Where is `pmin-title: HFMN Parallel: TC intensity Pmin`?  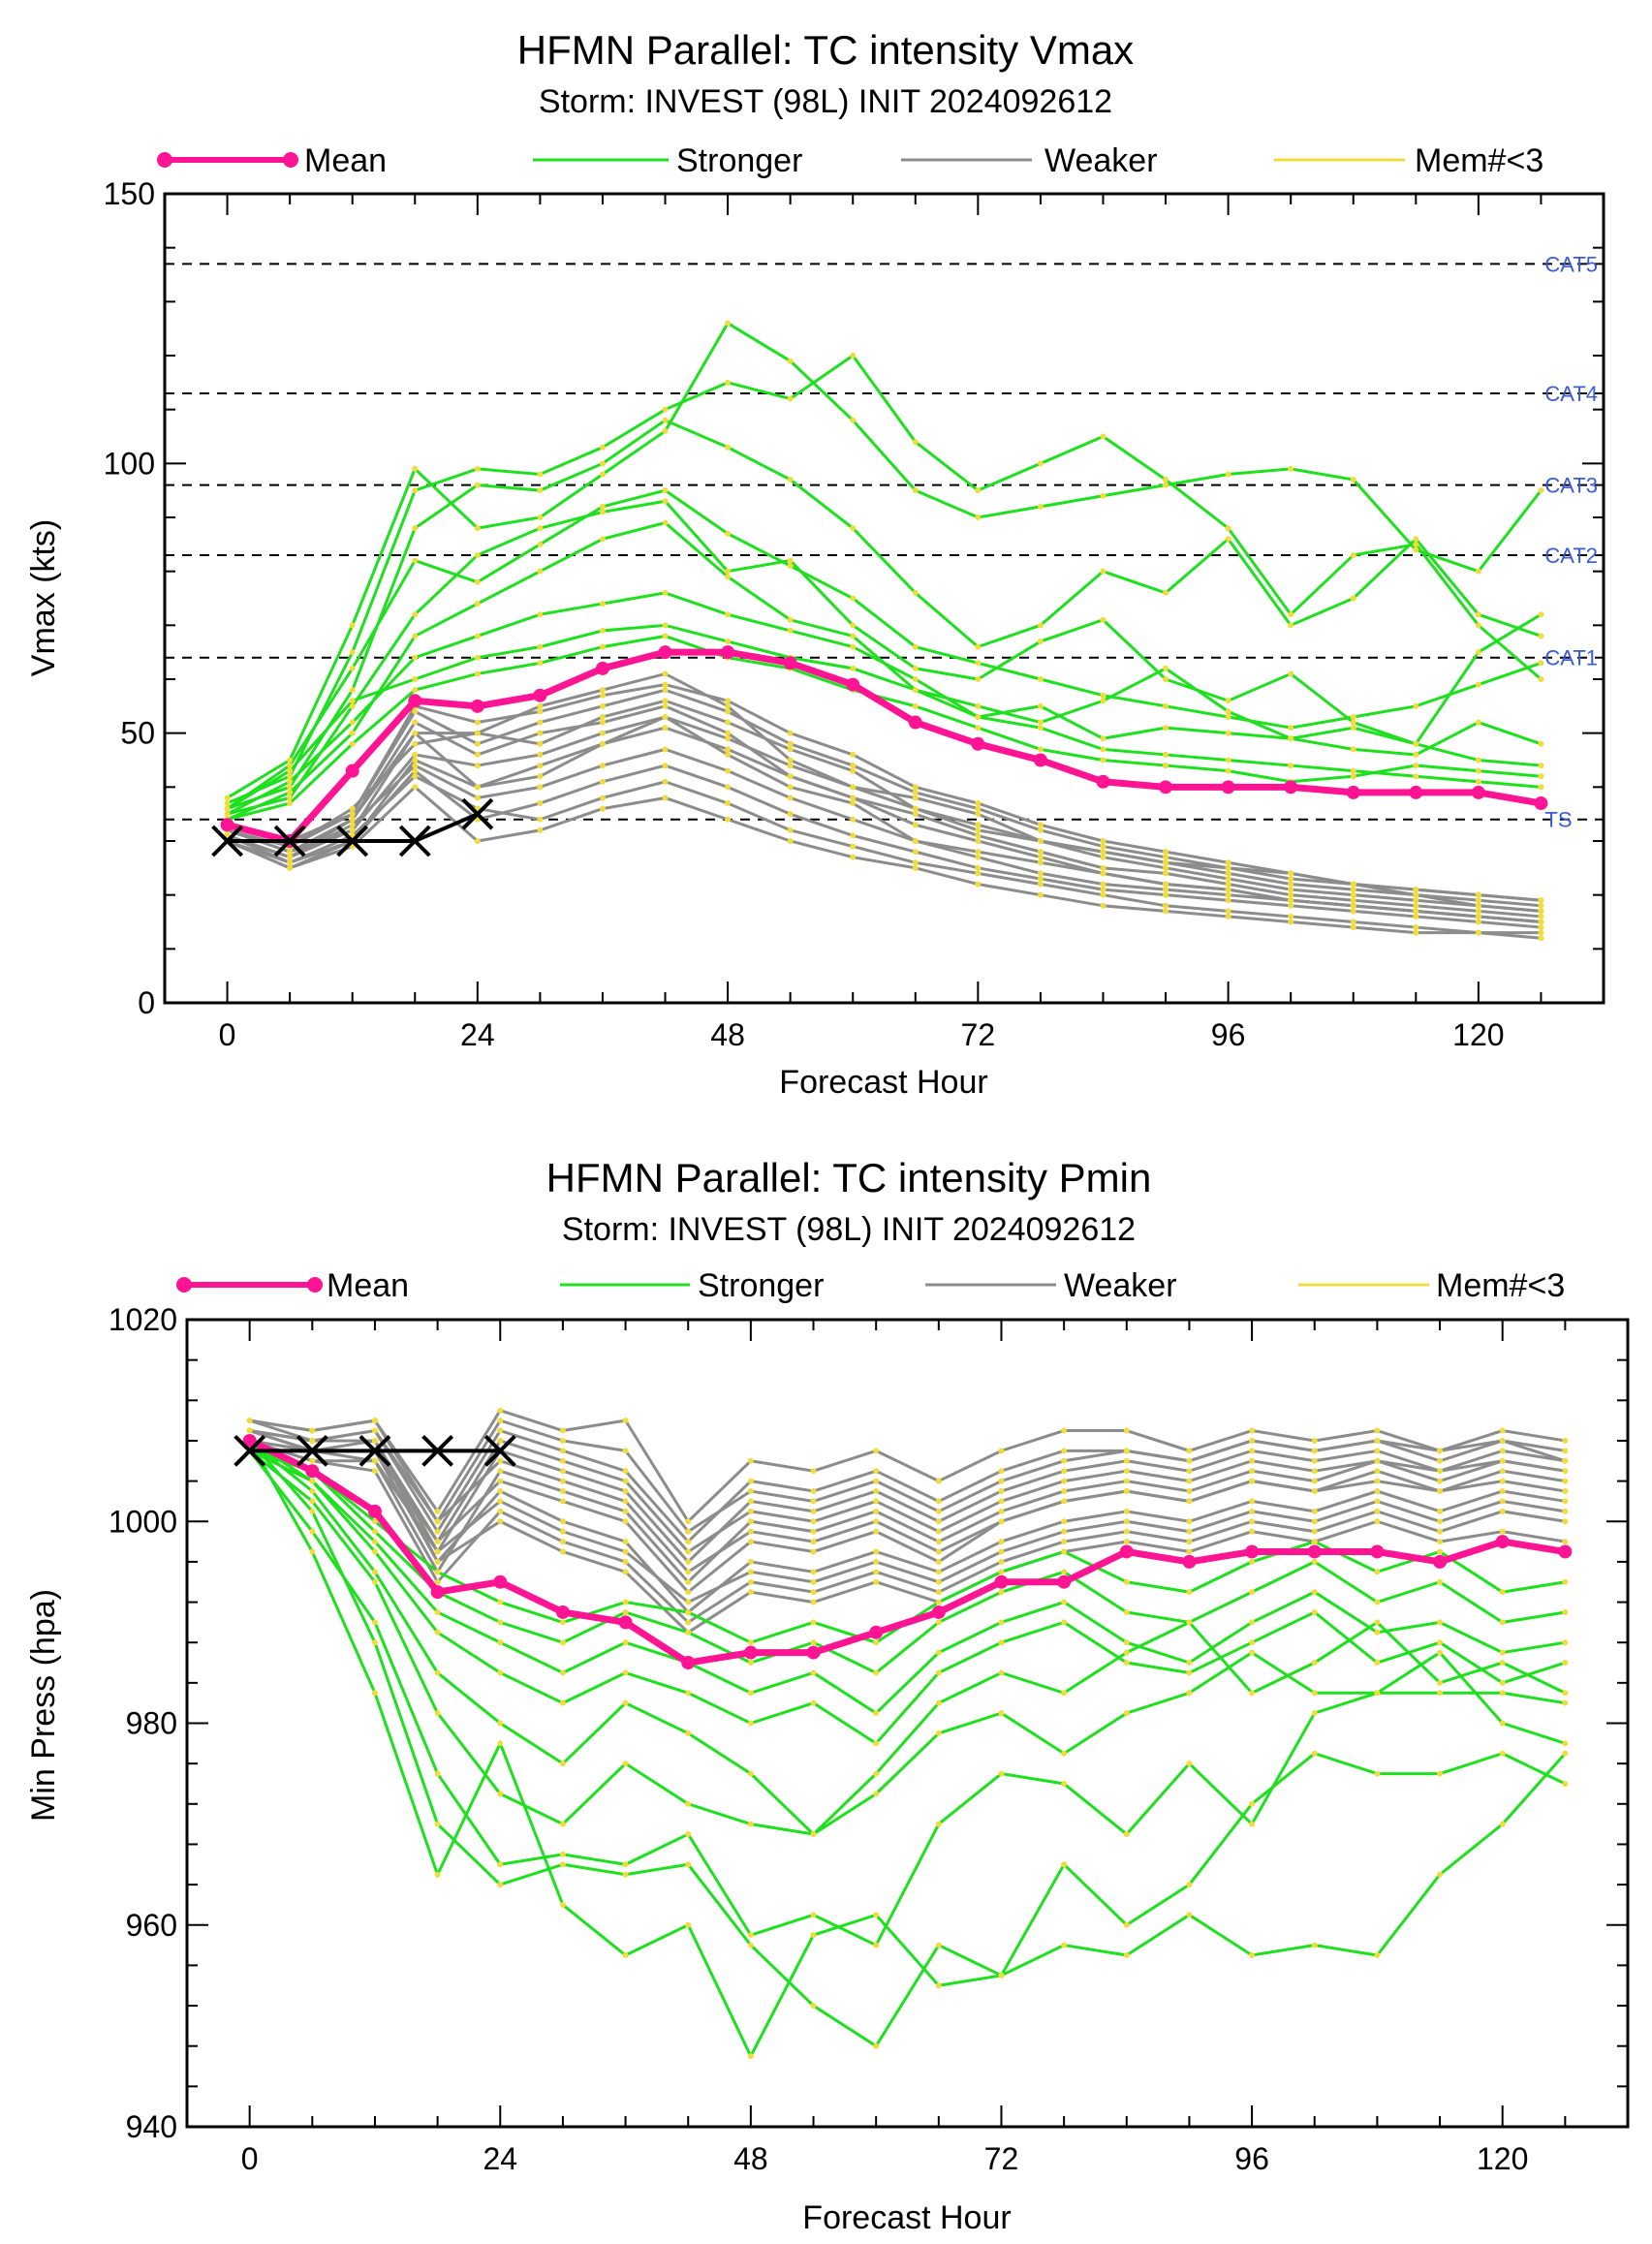
pmin-title: HFMN Parallel: TC intensity Pmin is located at coordinates (849, 1177).